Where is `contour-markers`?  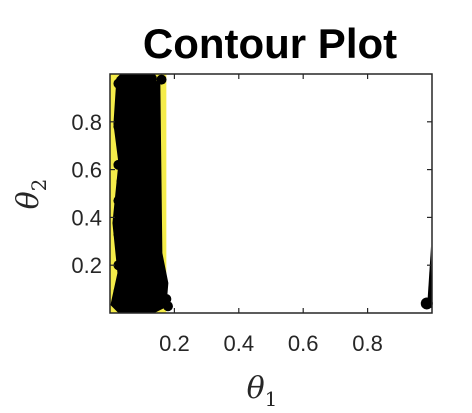
contour-markers is located at coordinates (143, 193).